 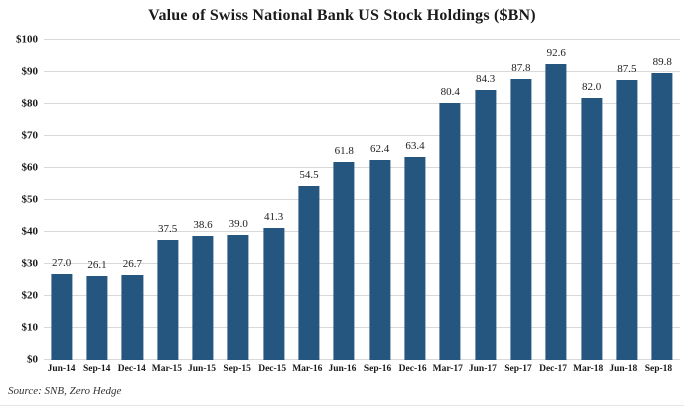 I want to click on bar-slot: 41.3, so click(x=273, y=200).